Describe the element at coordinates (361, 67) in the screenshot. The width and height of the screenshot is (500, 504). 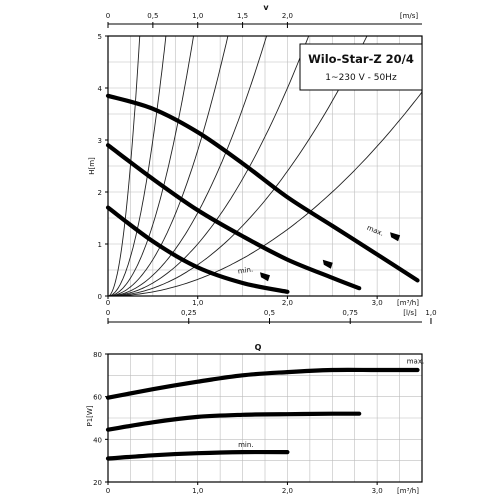
I see `title-box` at that location.